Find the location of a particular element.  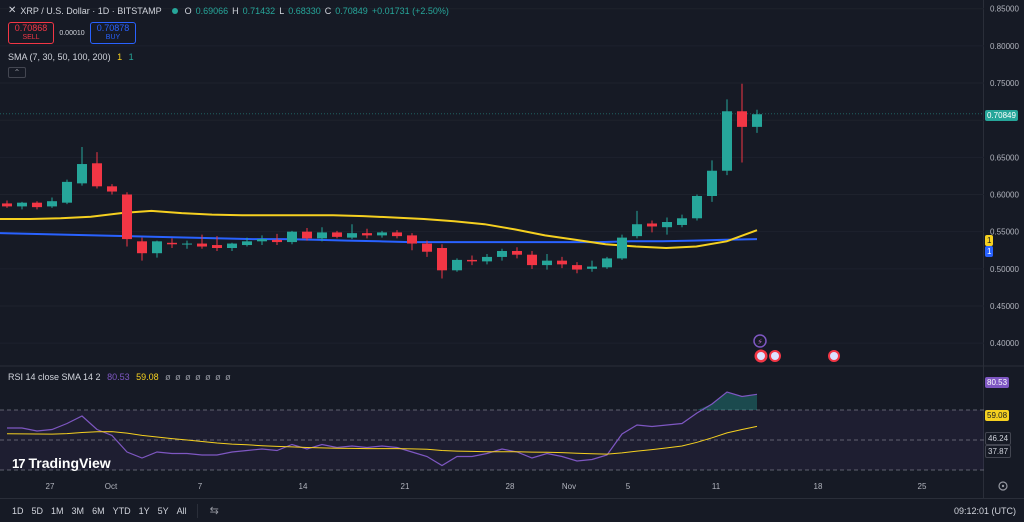

lightning-glyph: ⚡ is located at coordinates (760, 342).